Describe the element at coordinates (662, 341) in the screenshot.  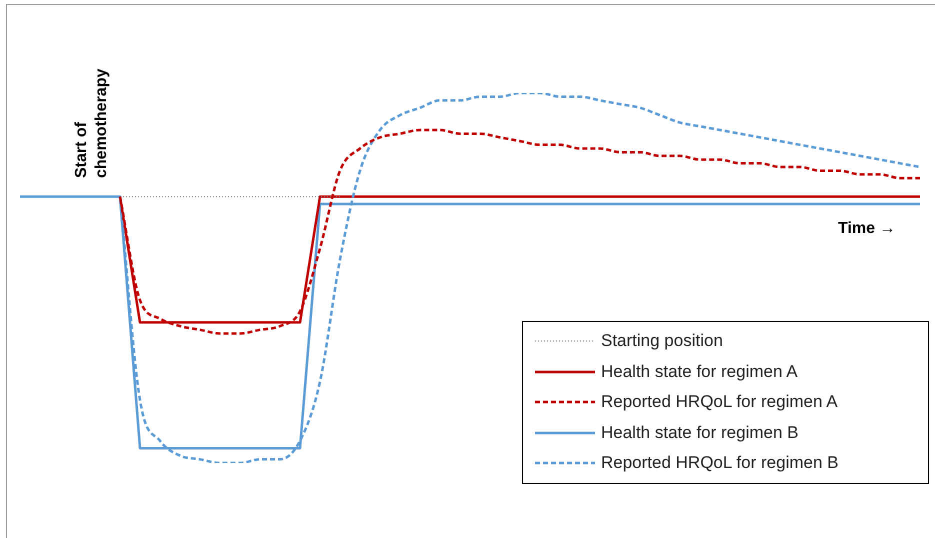
I see `legend-label: Starting position` at that location.